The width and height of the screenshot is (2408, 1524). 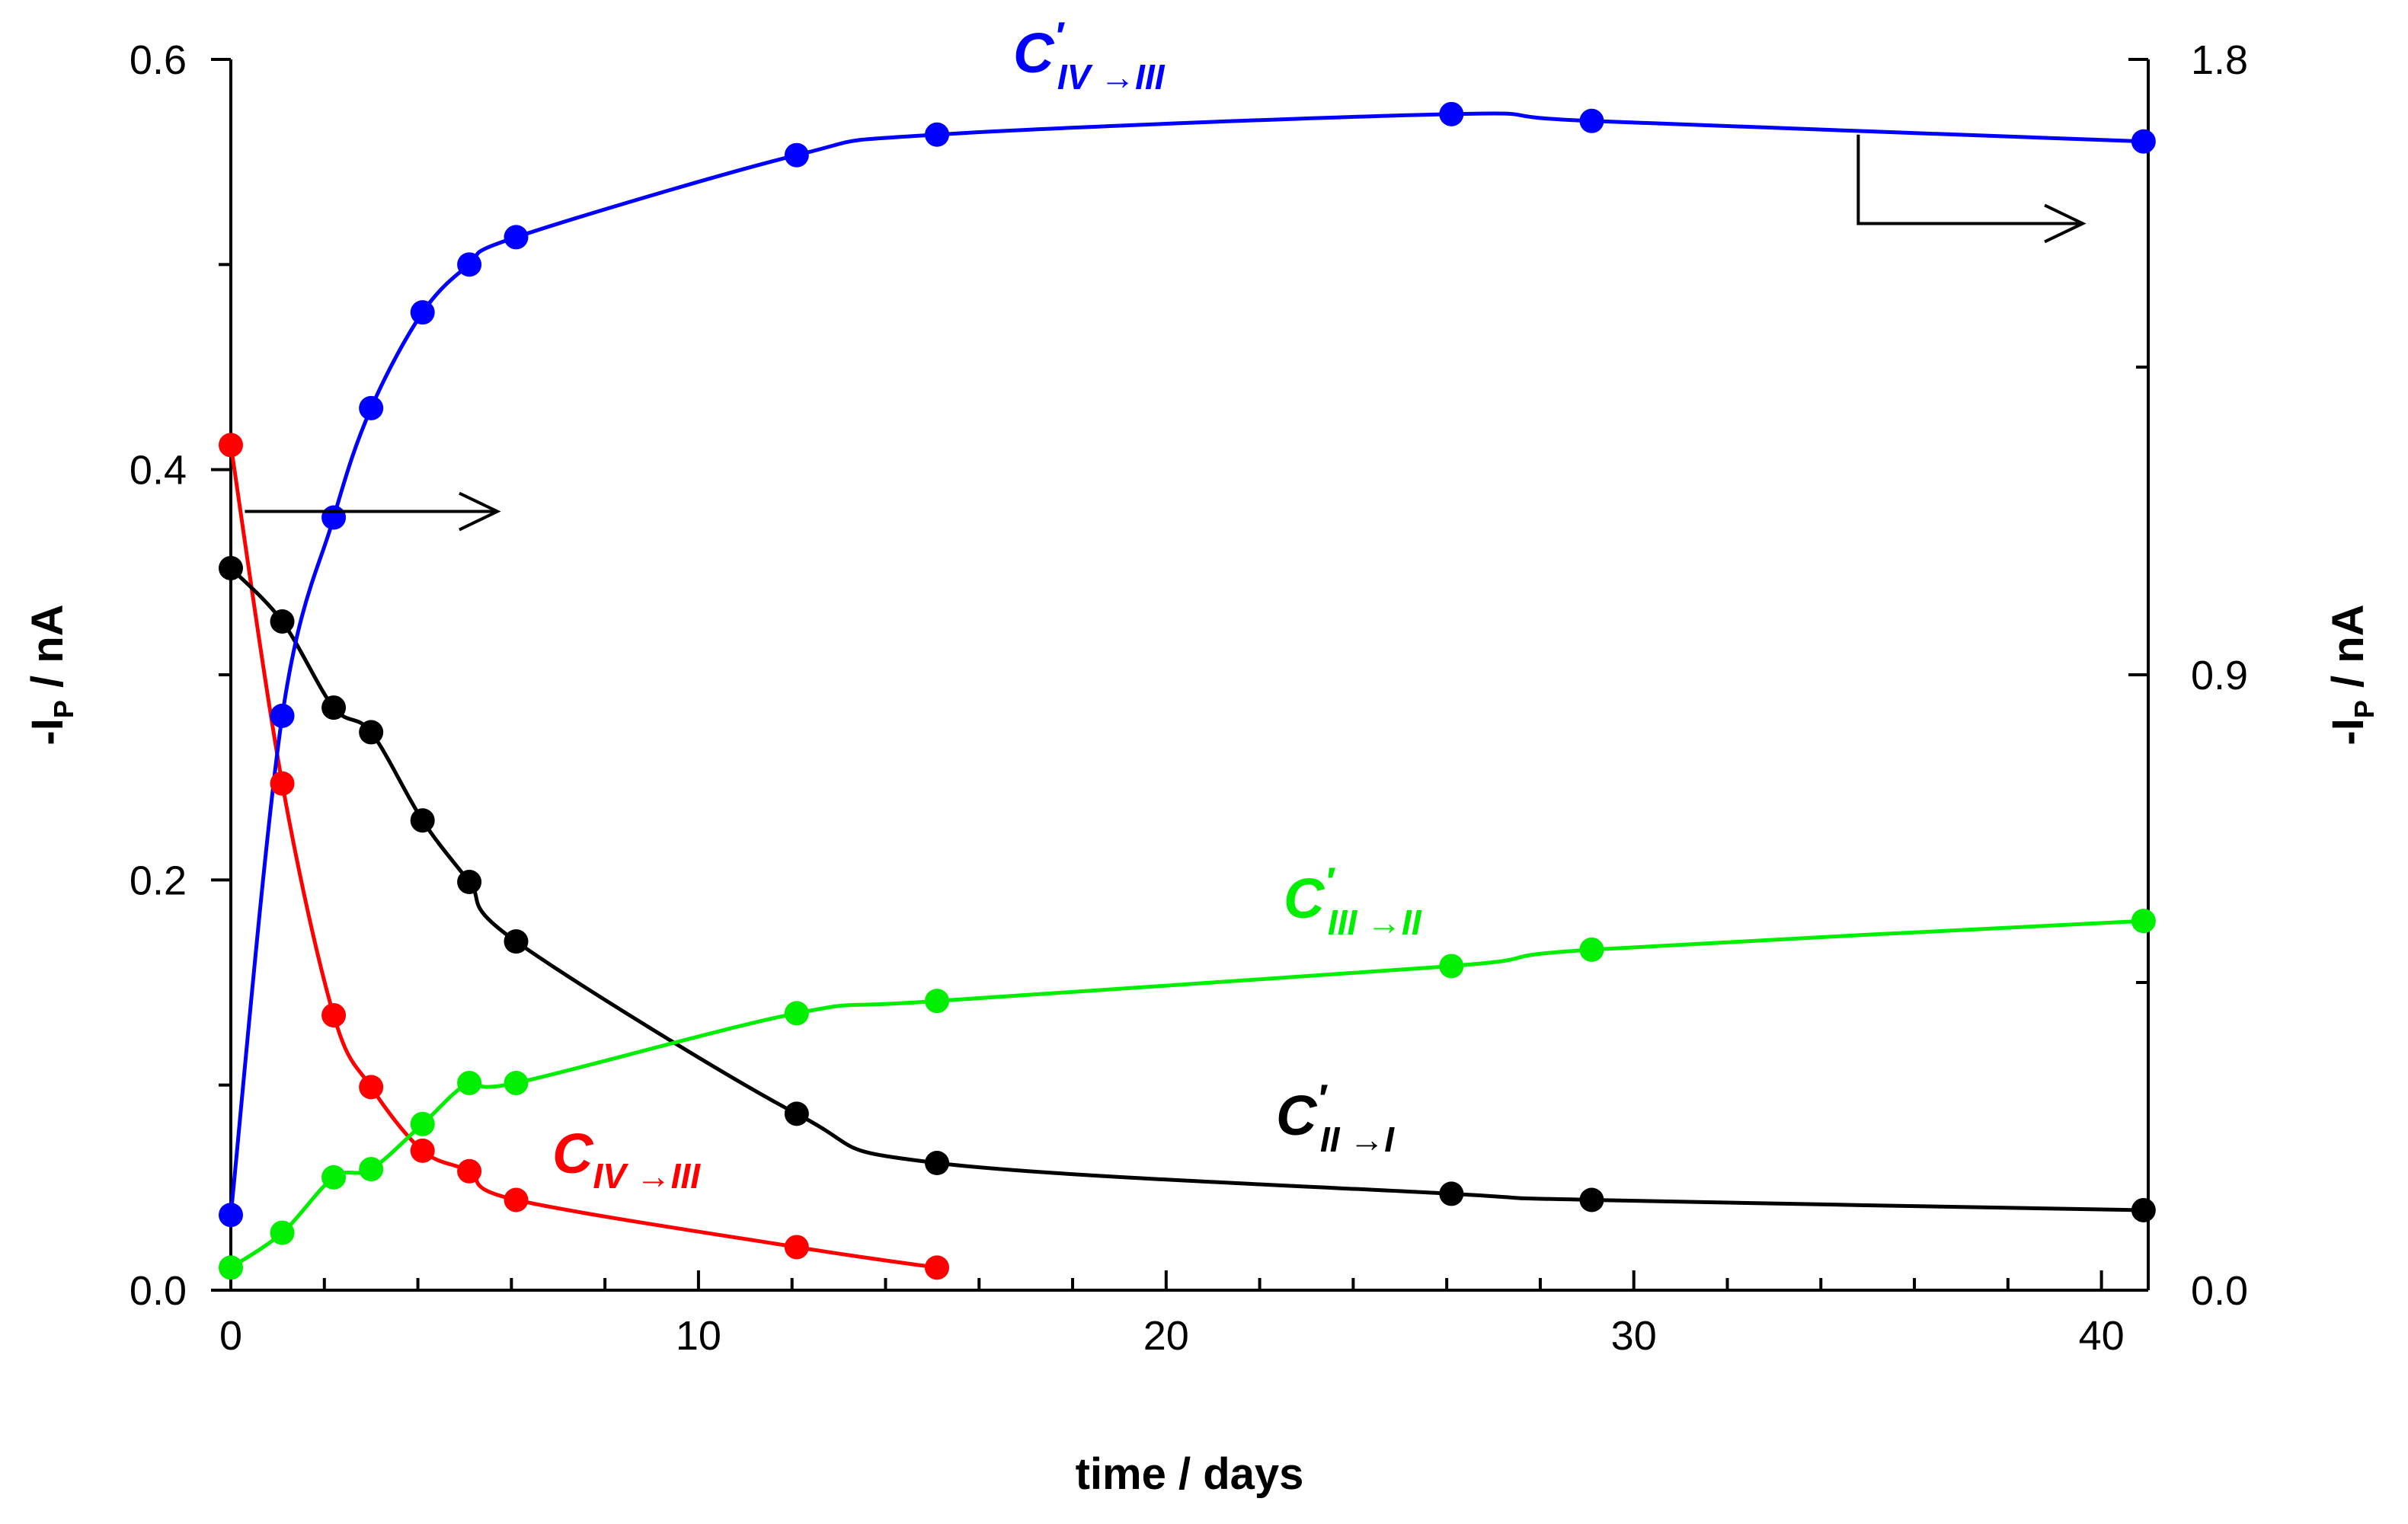 What do you see at coordinates (158, 881) in the screenshot?
I see `y-left-tick-label: 0.2` at bounding box center [158, 881].